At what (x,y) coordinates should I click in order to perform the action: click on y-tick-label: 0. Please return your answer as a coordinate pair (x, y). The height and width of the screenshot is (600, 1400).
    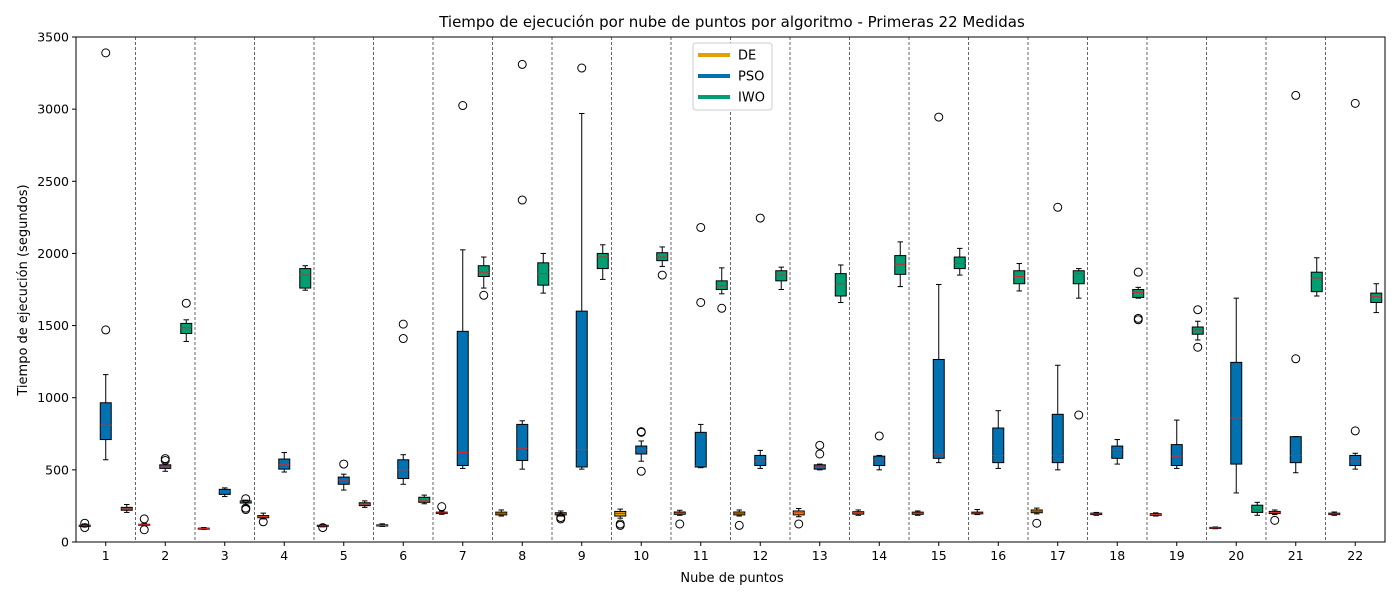
    Looking at the image, I should click on (65, 542).